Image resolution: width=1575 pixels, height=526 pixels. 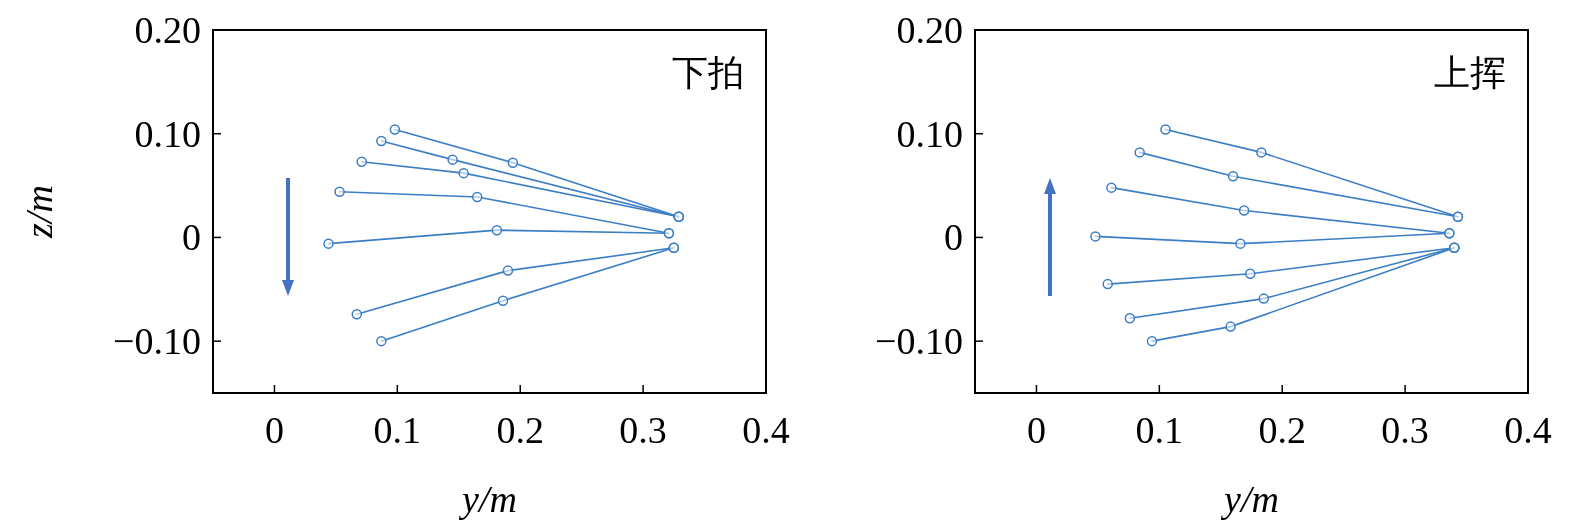 What do you see at coordinates (1470, 73) in the screenshot?
I see `annotation: 上挥` at bounding box center [1470, 73].